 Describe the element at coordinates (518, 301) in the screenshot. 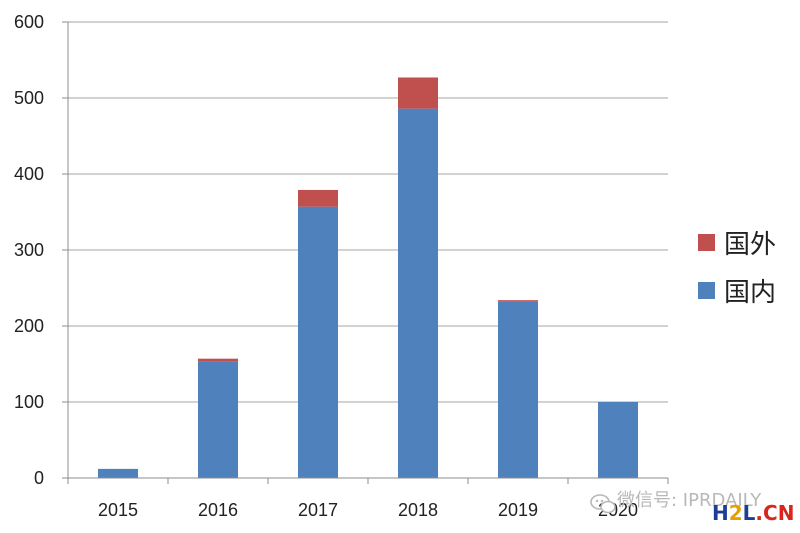

I see `bar-foreign-2019` at that location.